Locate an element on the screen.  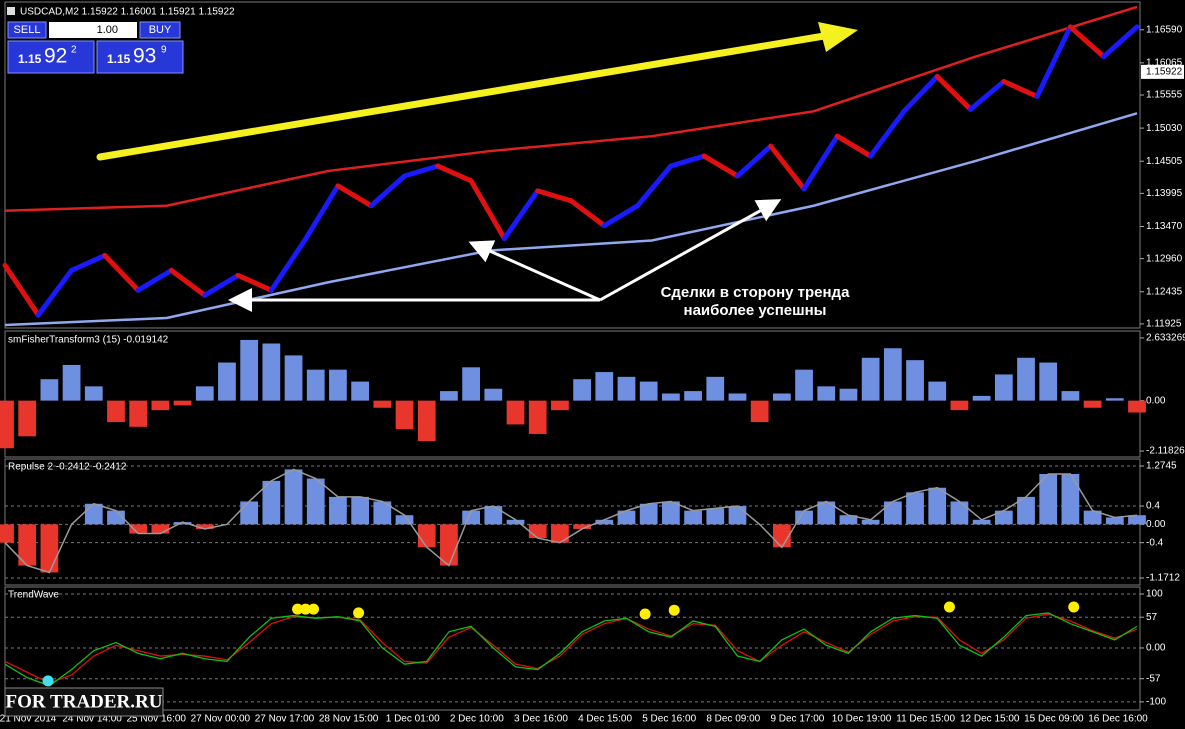
x-tick-label: 15 Dec 09:00 is located at coordinates (1054, 719).